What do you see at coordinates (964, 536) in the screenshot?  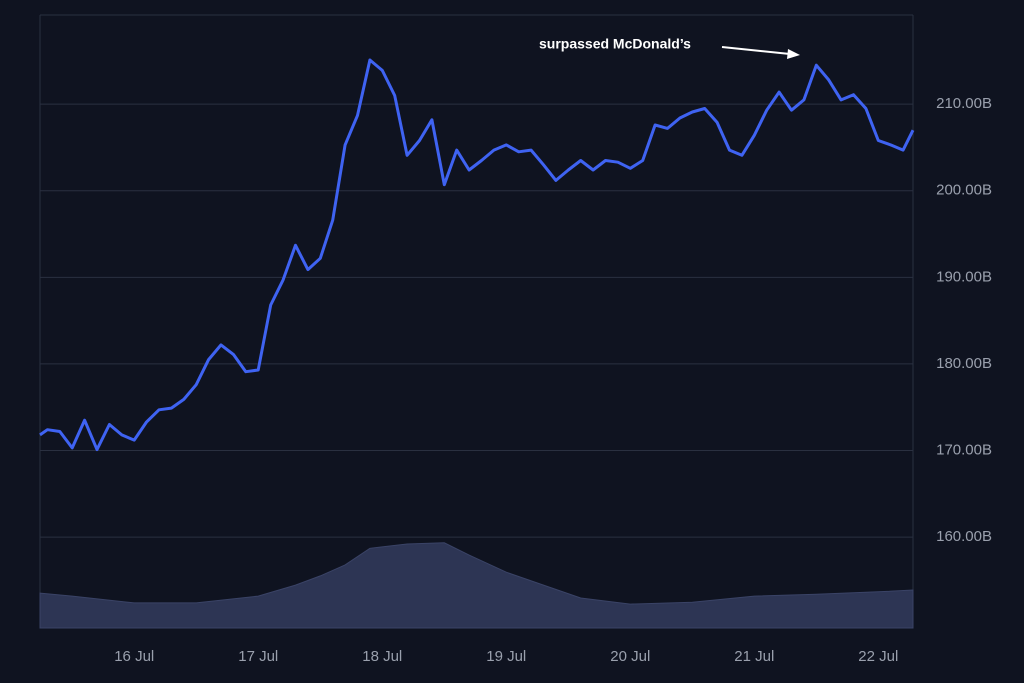 I see `y-tick-label: 160.00B` at bounding box center [964, 536].